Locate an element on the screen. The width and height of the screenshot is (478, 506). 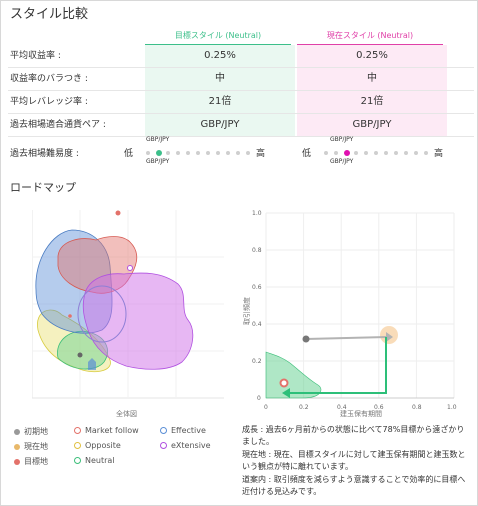
legend-extensive-icon is located at coordinates (163, 445).